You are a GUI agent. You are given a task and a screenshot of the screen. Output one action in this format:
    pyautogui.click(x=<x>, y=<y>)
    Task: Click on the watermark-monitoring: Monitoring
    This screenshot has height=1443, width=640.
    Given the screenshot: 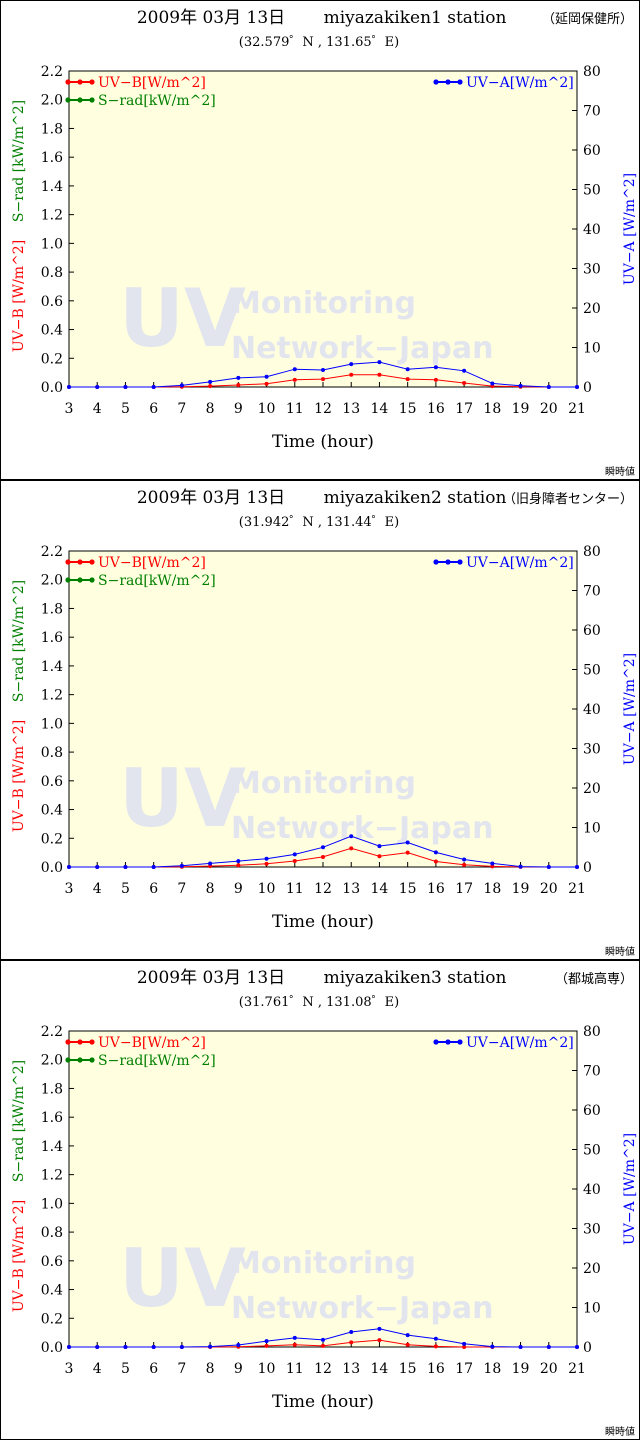 What is the action you would take?
    pyautogui.click(x=323, y=783)
    